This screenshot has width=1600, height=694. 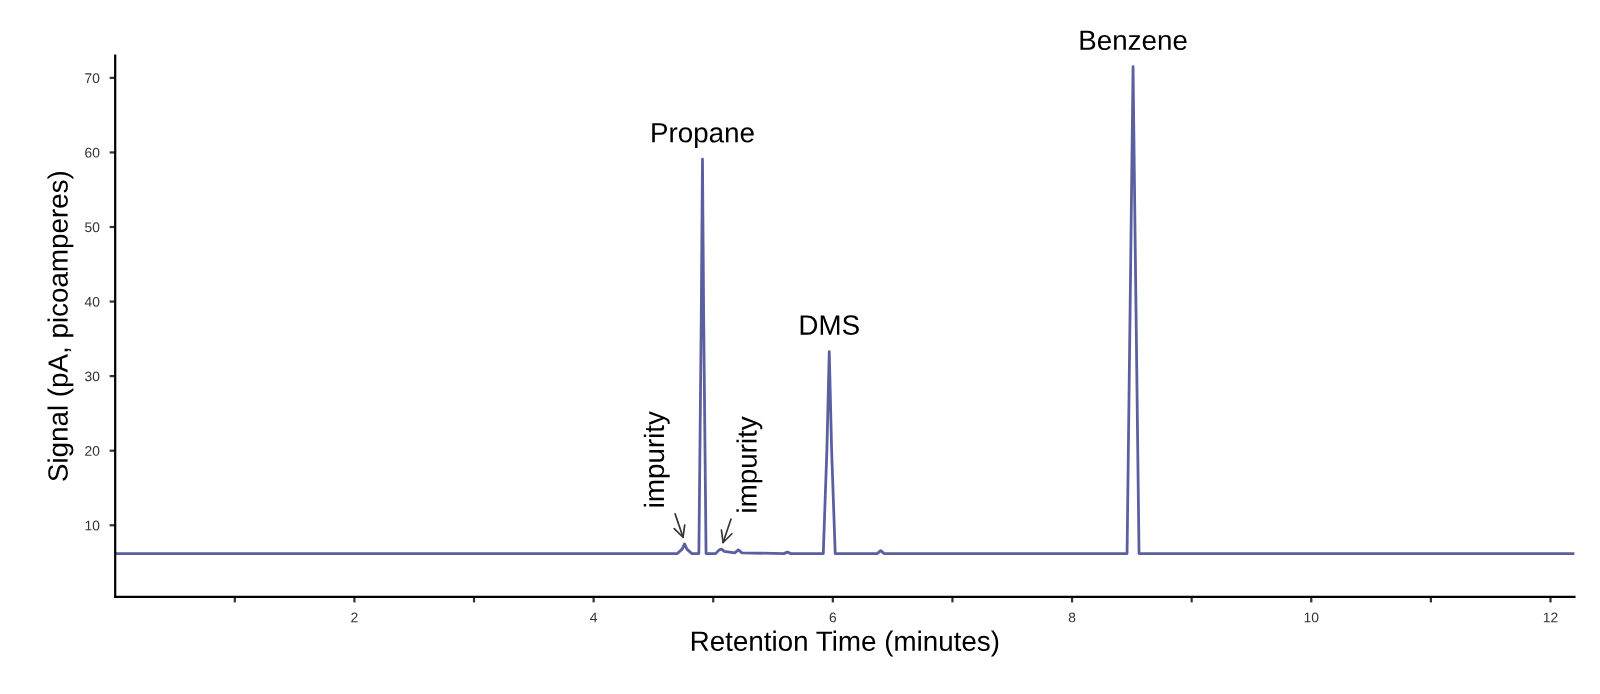 What do you see at coordinates (703, 136) in the screenshot?
I see `annotation: Propane` at bounding box center [703, 136].